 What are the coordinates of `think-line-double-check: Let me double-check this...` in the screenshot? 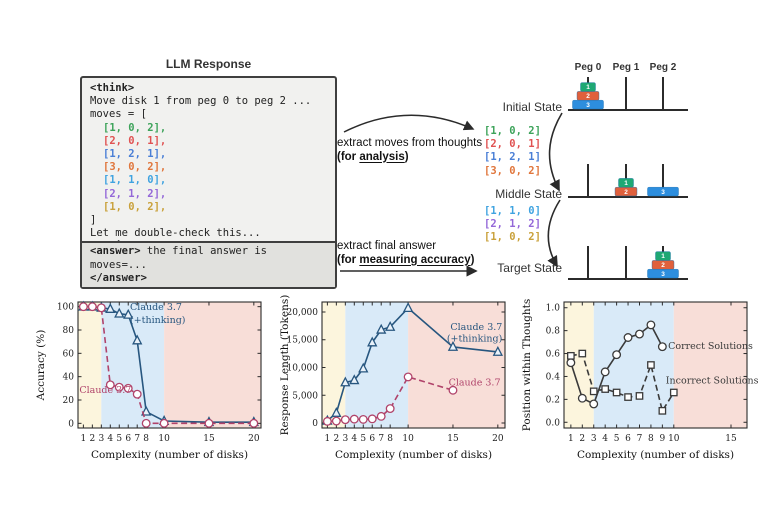 It's located at (175, 233).